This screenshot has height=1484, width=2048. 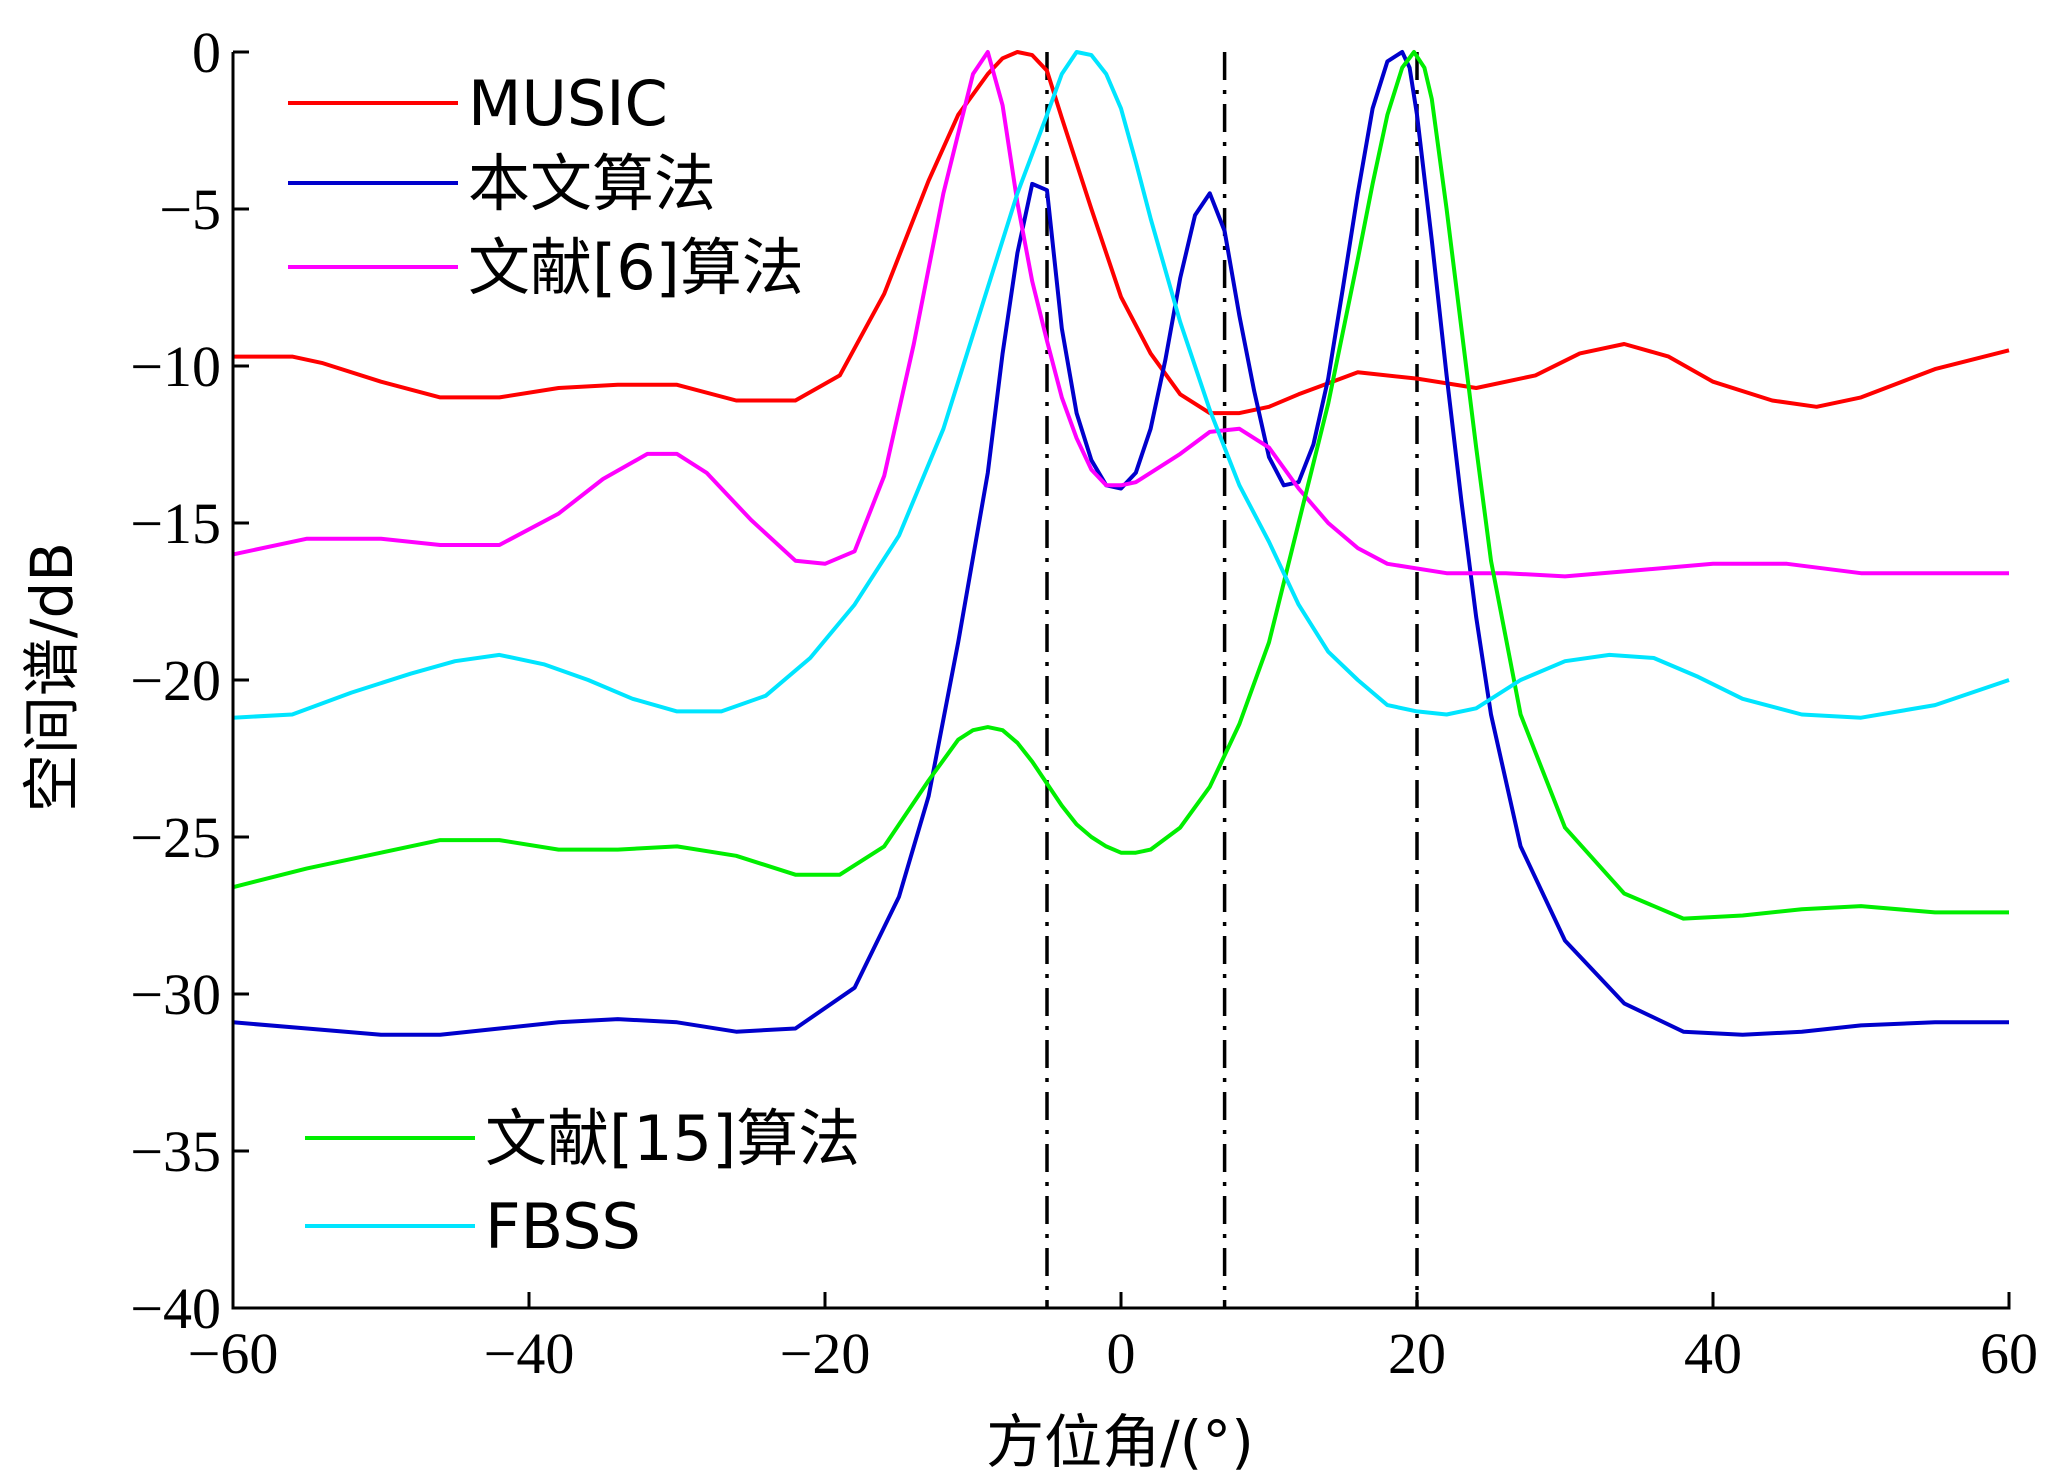 I want to click on x-tick-label: 60, so click(x=2009, y=1353).